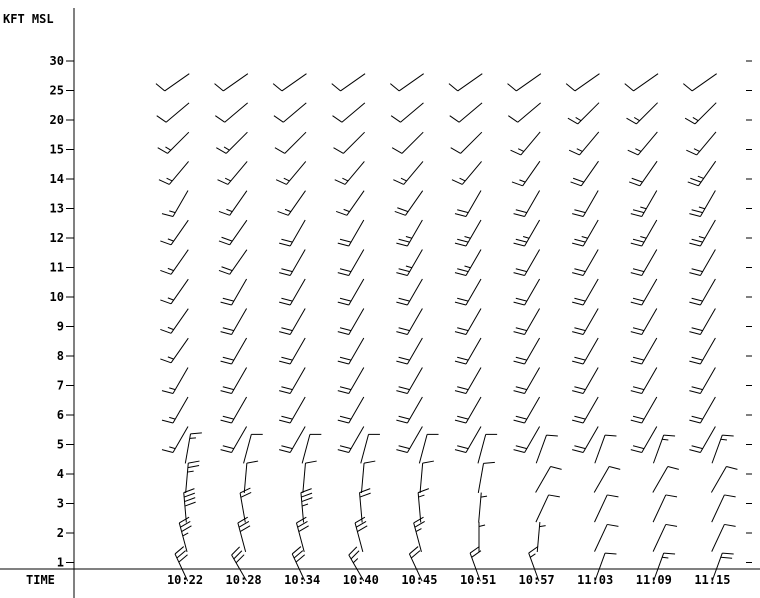 The height and width of the screenshot is (598, 760). I want to click on y-tick-label: 12, so click(57, 238).